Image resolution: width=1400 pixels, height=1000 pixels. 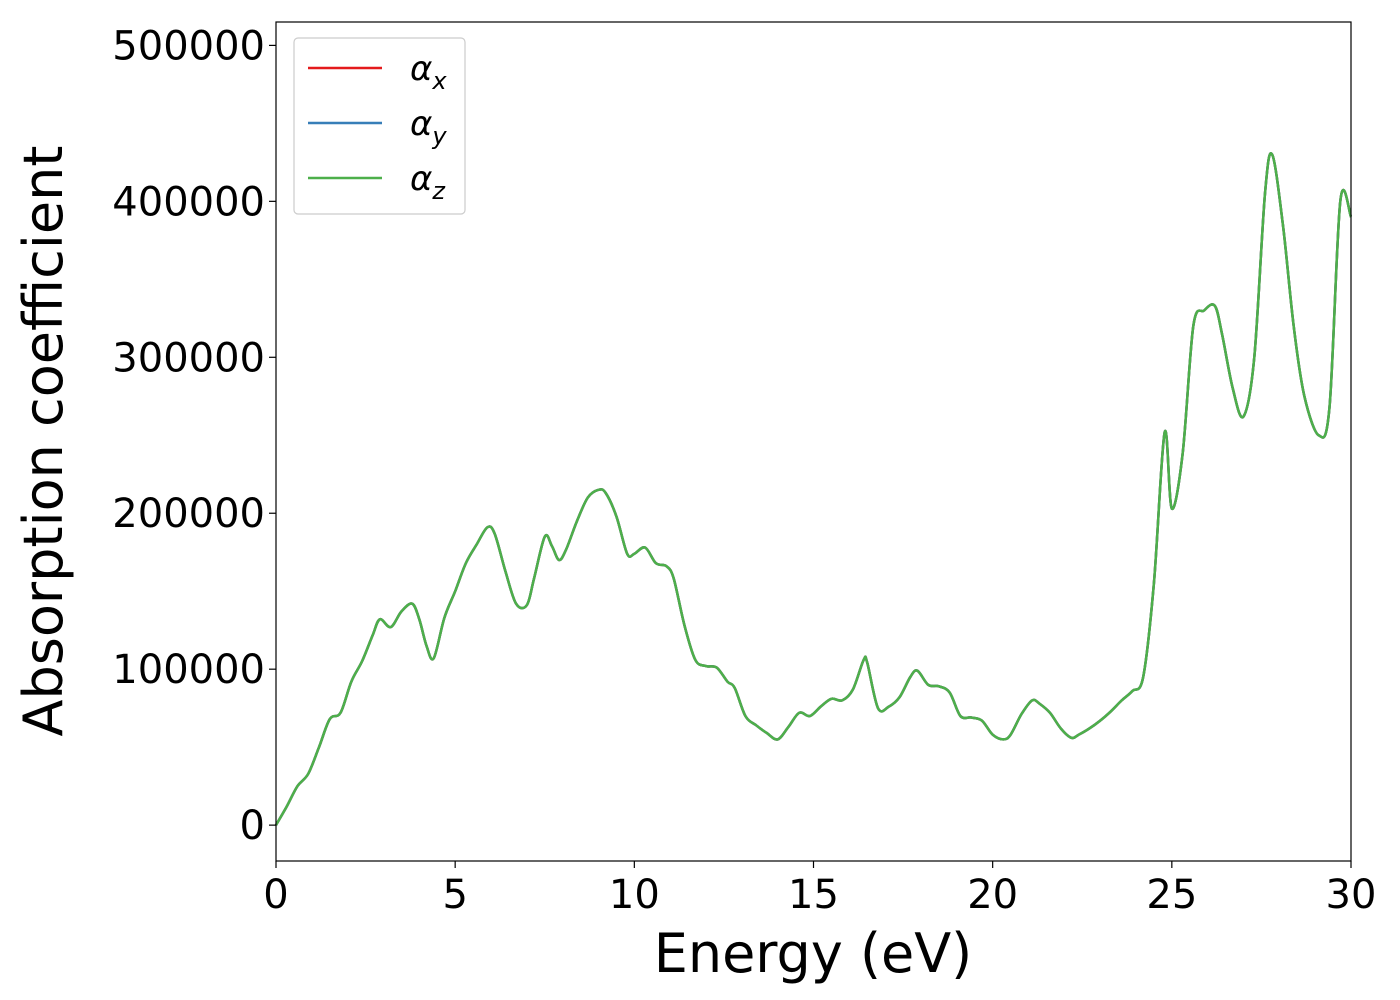 I want to click on x-tick-label: 25, so click(x=1171, y=895).